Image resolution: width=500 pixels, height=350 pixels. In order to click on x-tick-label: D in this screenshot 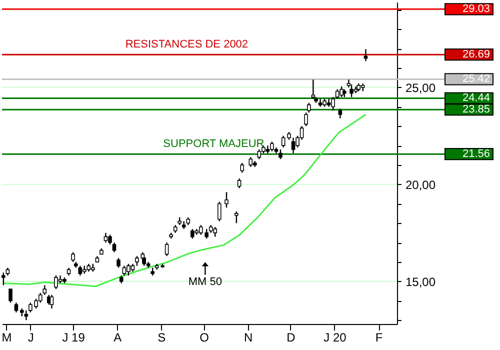, I will do `click(291, 337)`.